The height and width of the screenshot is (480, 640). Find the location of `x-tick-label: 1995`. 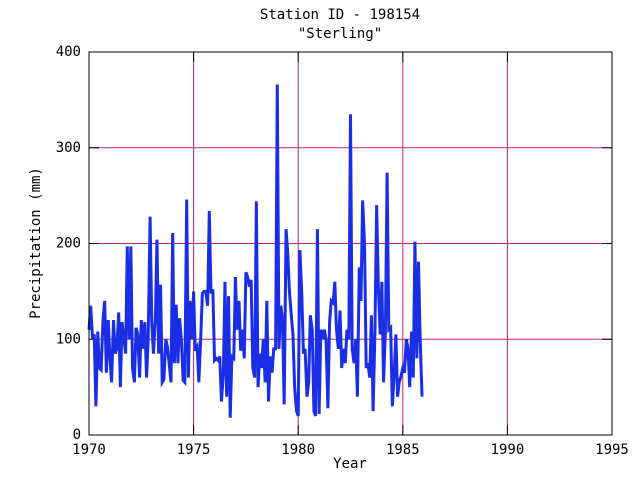

x-tick-label: 1995 is located at coordinates (612, 450).